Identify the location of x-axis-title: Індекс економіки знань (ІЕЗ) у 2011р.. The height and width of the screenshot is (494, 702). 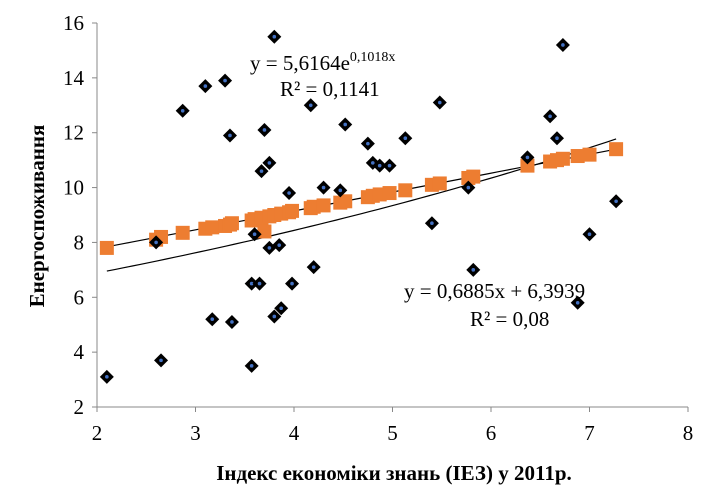
(394, 473).